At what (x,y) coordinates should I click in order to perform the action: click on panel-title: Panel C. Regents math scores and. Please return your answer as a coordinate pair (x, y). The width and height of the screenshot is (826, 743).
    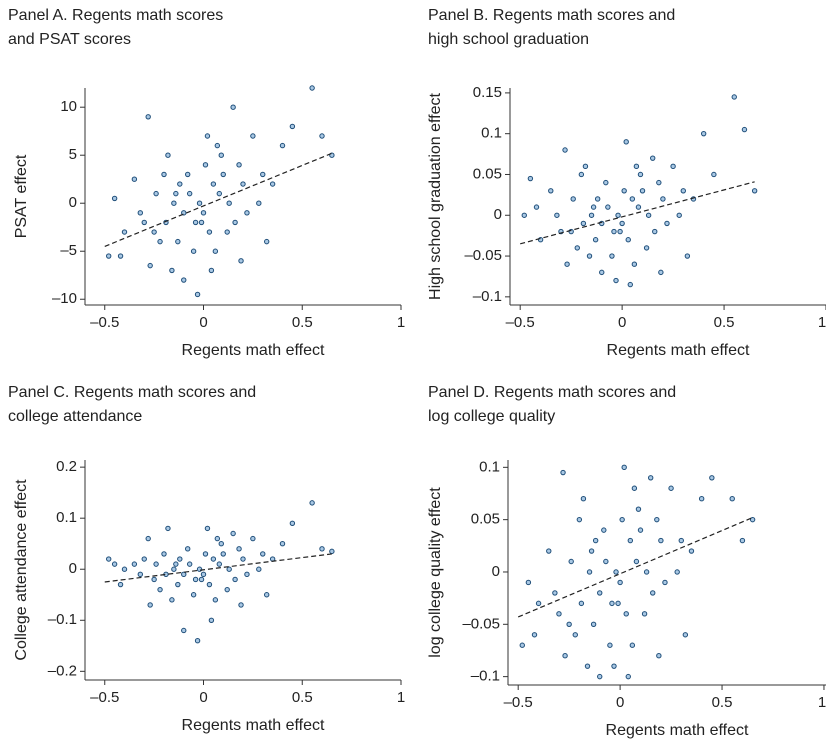
    Looking at the image, I should click on (132, 392).